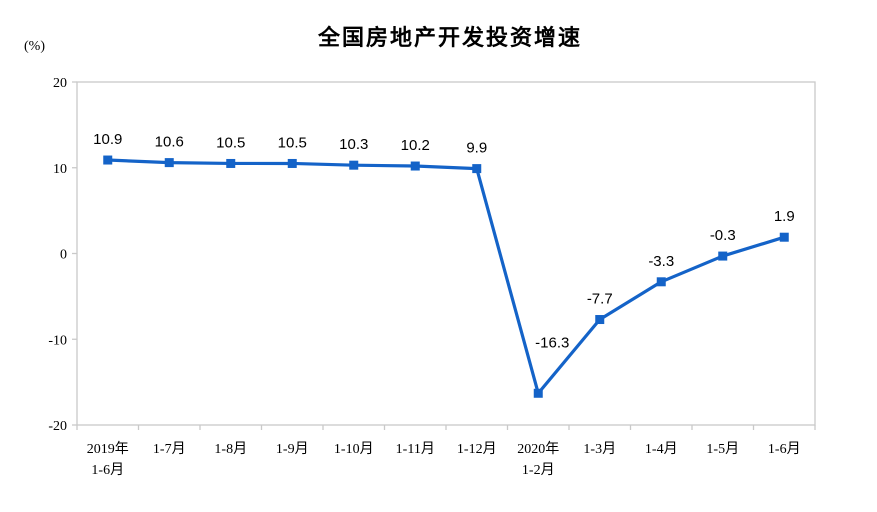 The width and height of the screenshot is (877, 512). Describe the element at coordinates (600, 299) in the screenshot. I see `data-point-label: -7.7` at that location.